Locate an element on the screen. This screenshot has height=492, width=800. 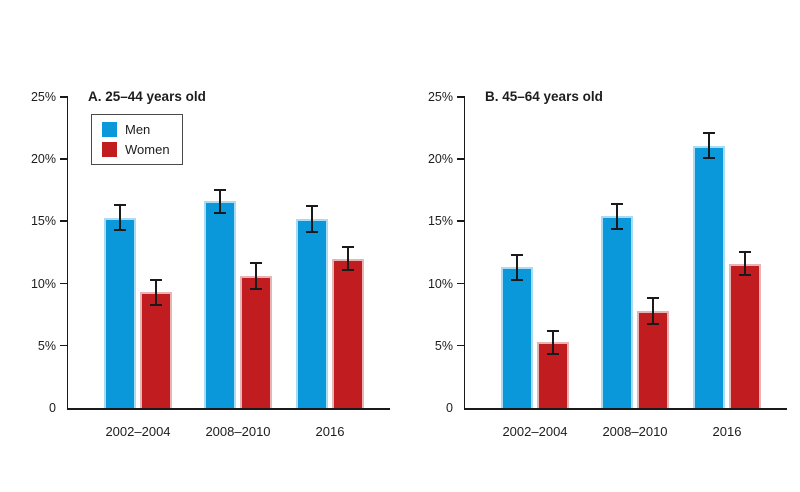
panel-a-y-tick-label: 0 is located at coordinates (52, 408).